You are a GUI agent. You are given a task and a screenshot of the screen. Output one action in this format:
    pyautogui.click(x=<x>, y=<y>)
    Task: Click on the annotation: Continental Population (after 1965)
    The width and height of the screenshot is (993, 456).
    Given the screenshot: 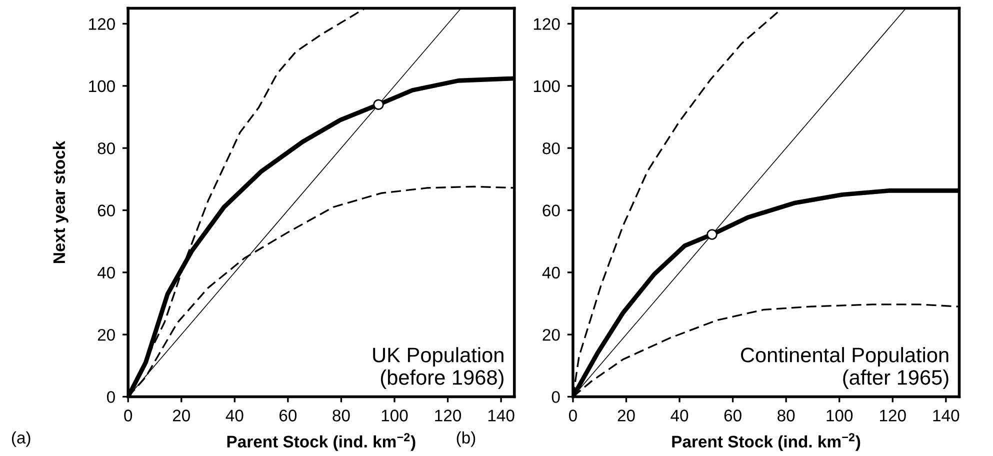 What is the action you would take?
    pyautogui.click(x=844, y=368)
    